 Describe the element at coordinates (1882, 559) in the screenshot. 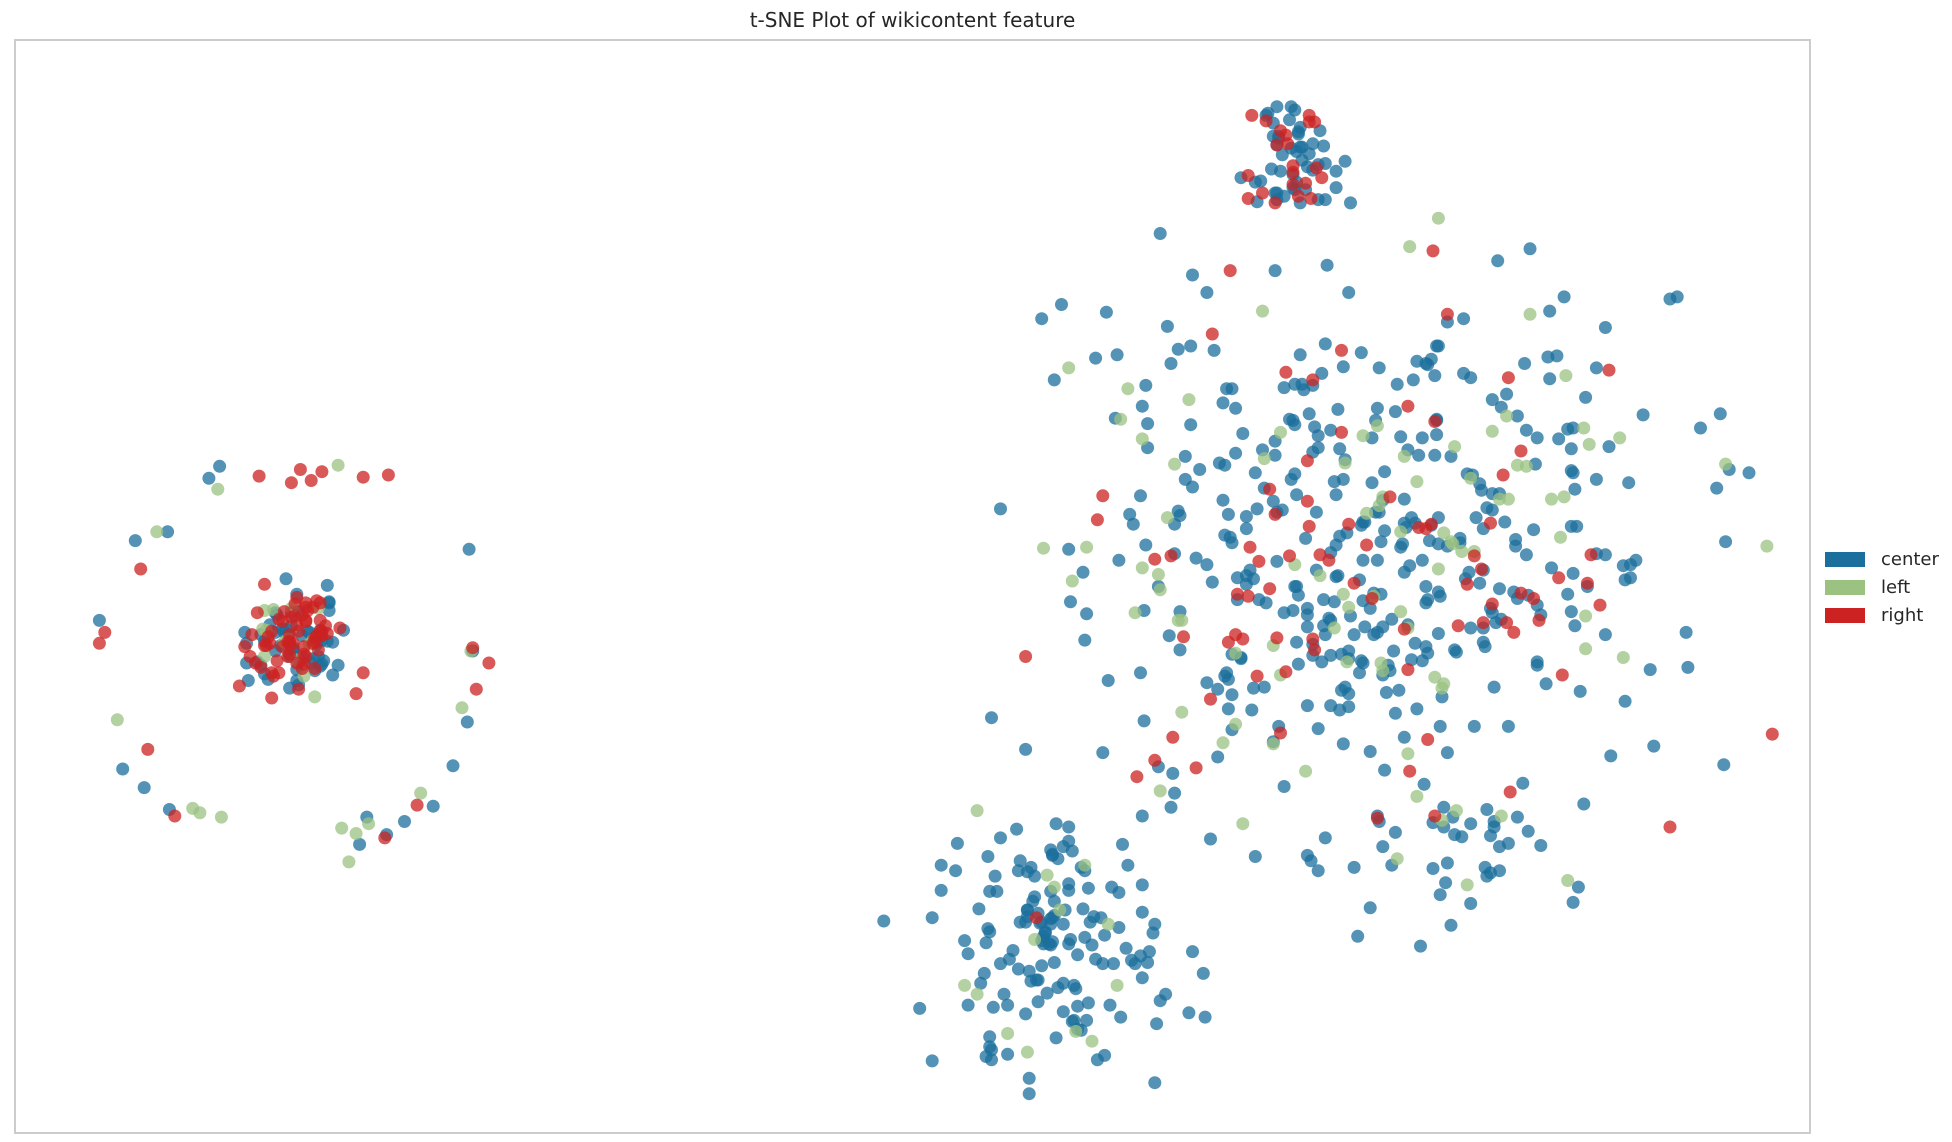

I see `legend-item-center: center` at that location.